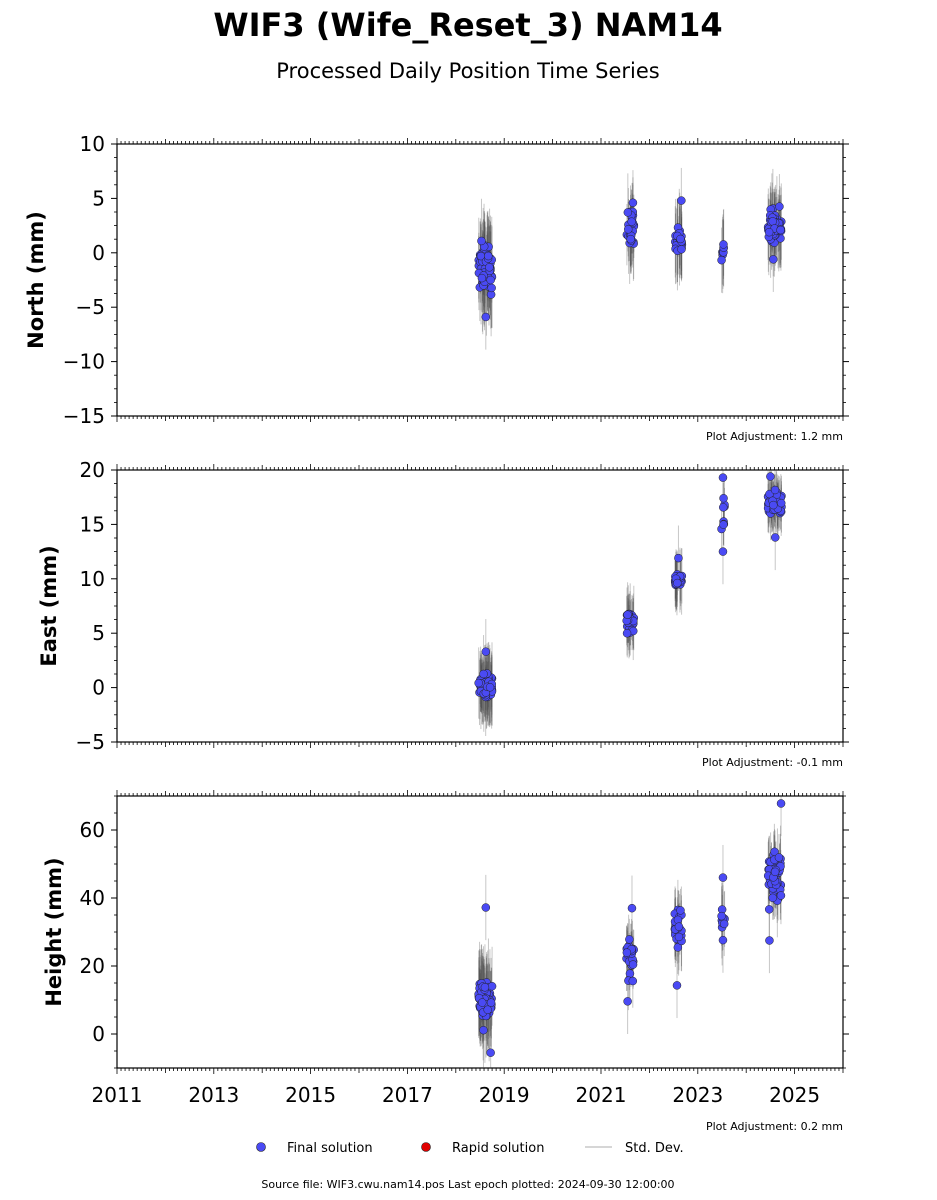 The width and height of the screenshot is (937, 1200). Describe the element at coordinates (261, 1147) in the screenshot. I see `legend-final-marker` at that location.